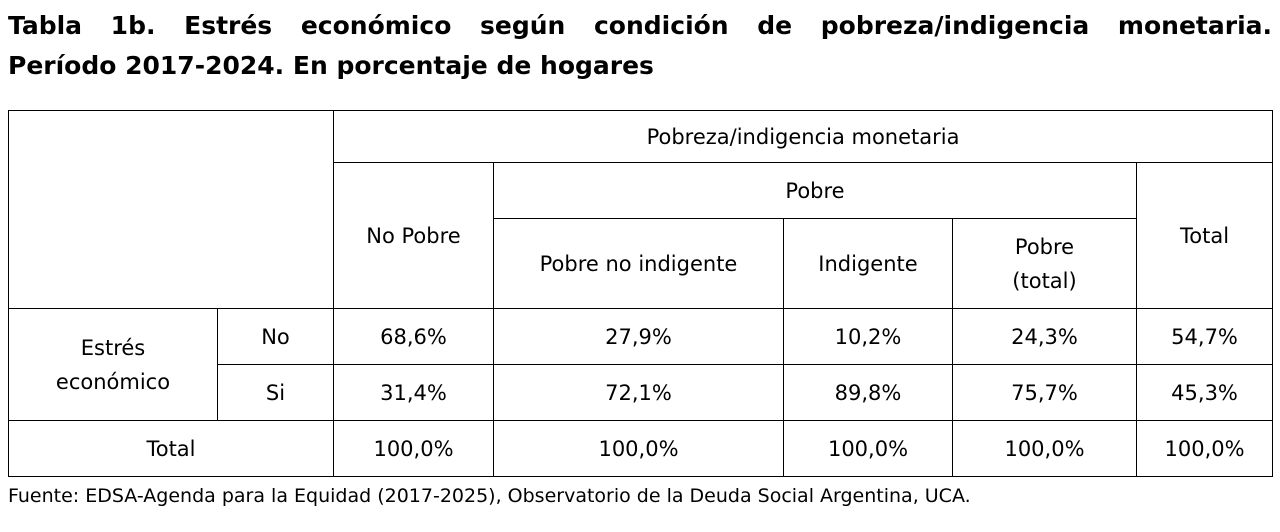 Image resolution: width=1280 pixels, height=532 pixels. I want to click on header-no-pobre: No Pobre, so click(413, 235).